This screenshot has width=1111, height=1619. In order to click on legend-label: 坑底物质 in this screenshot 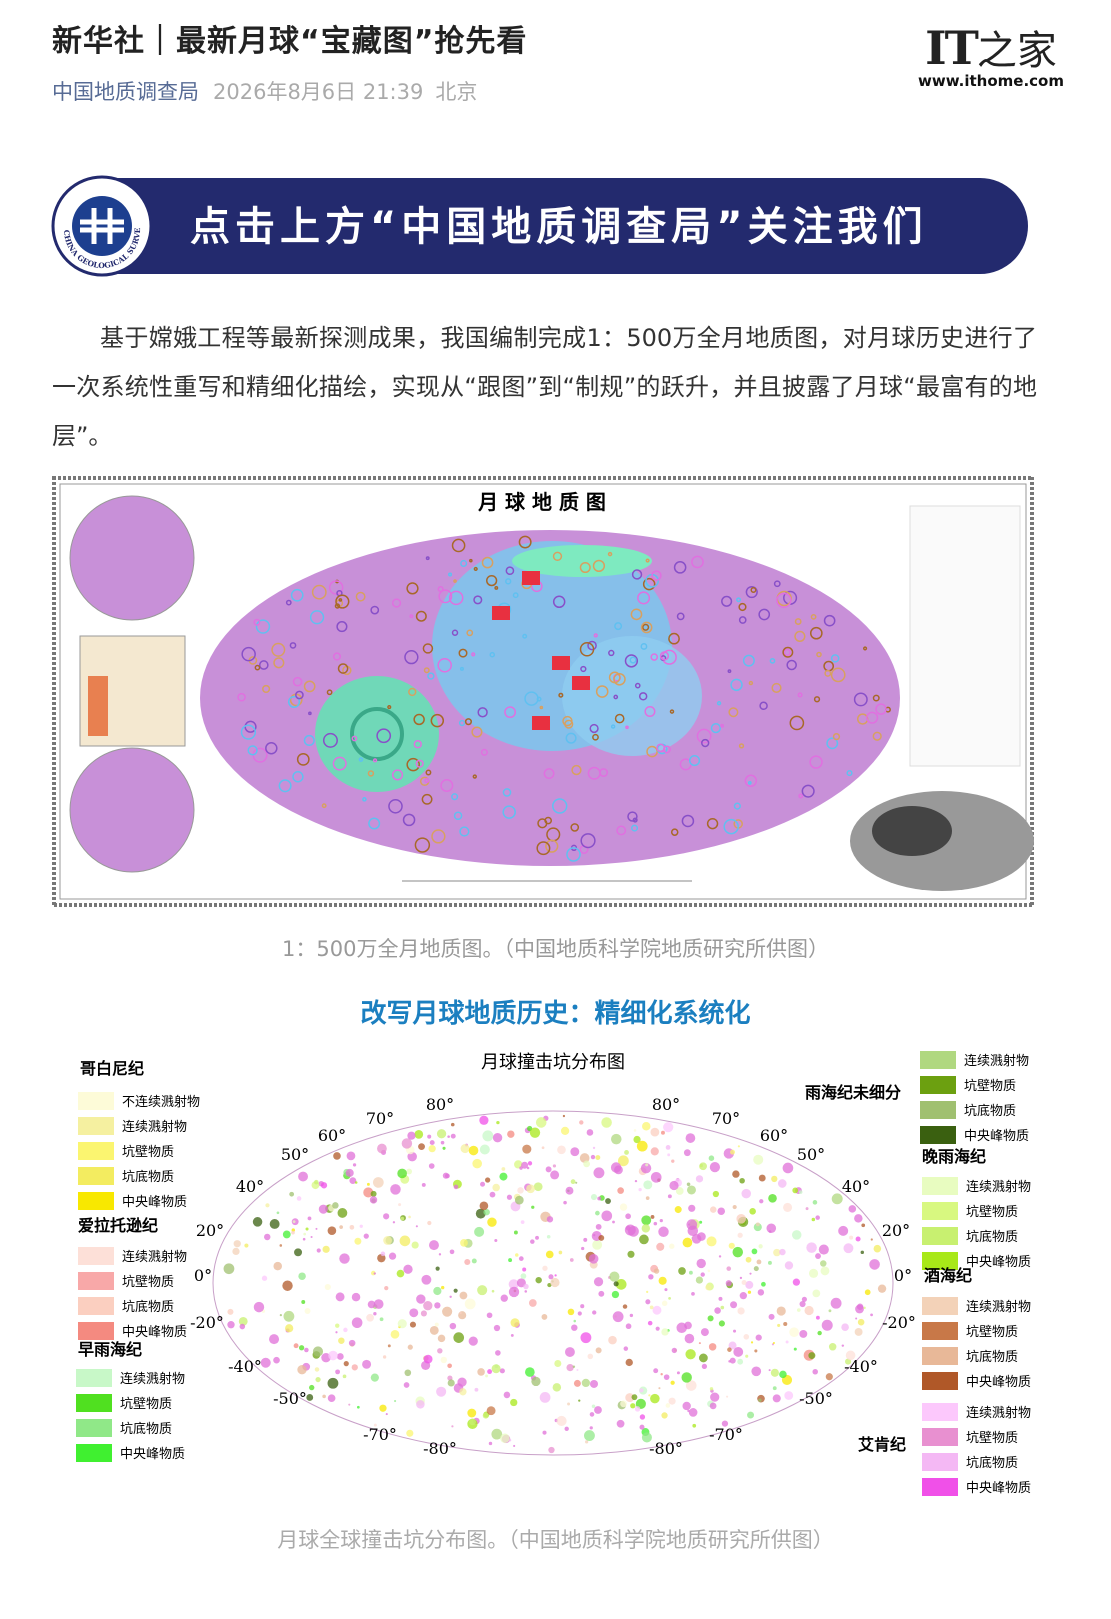, I will do `click(148, 1307)`.